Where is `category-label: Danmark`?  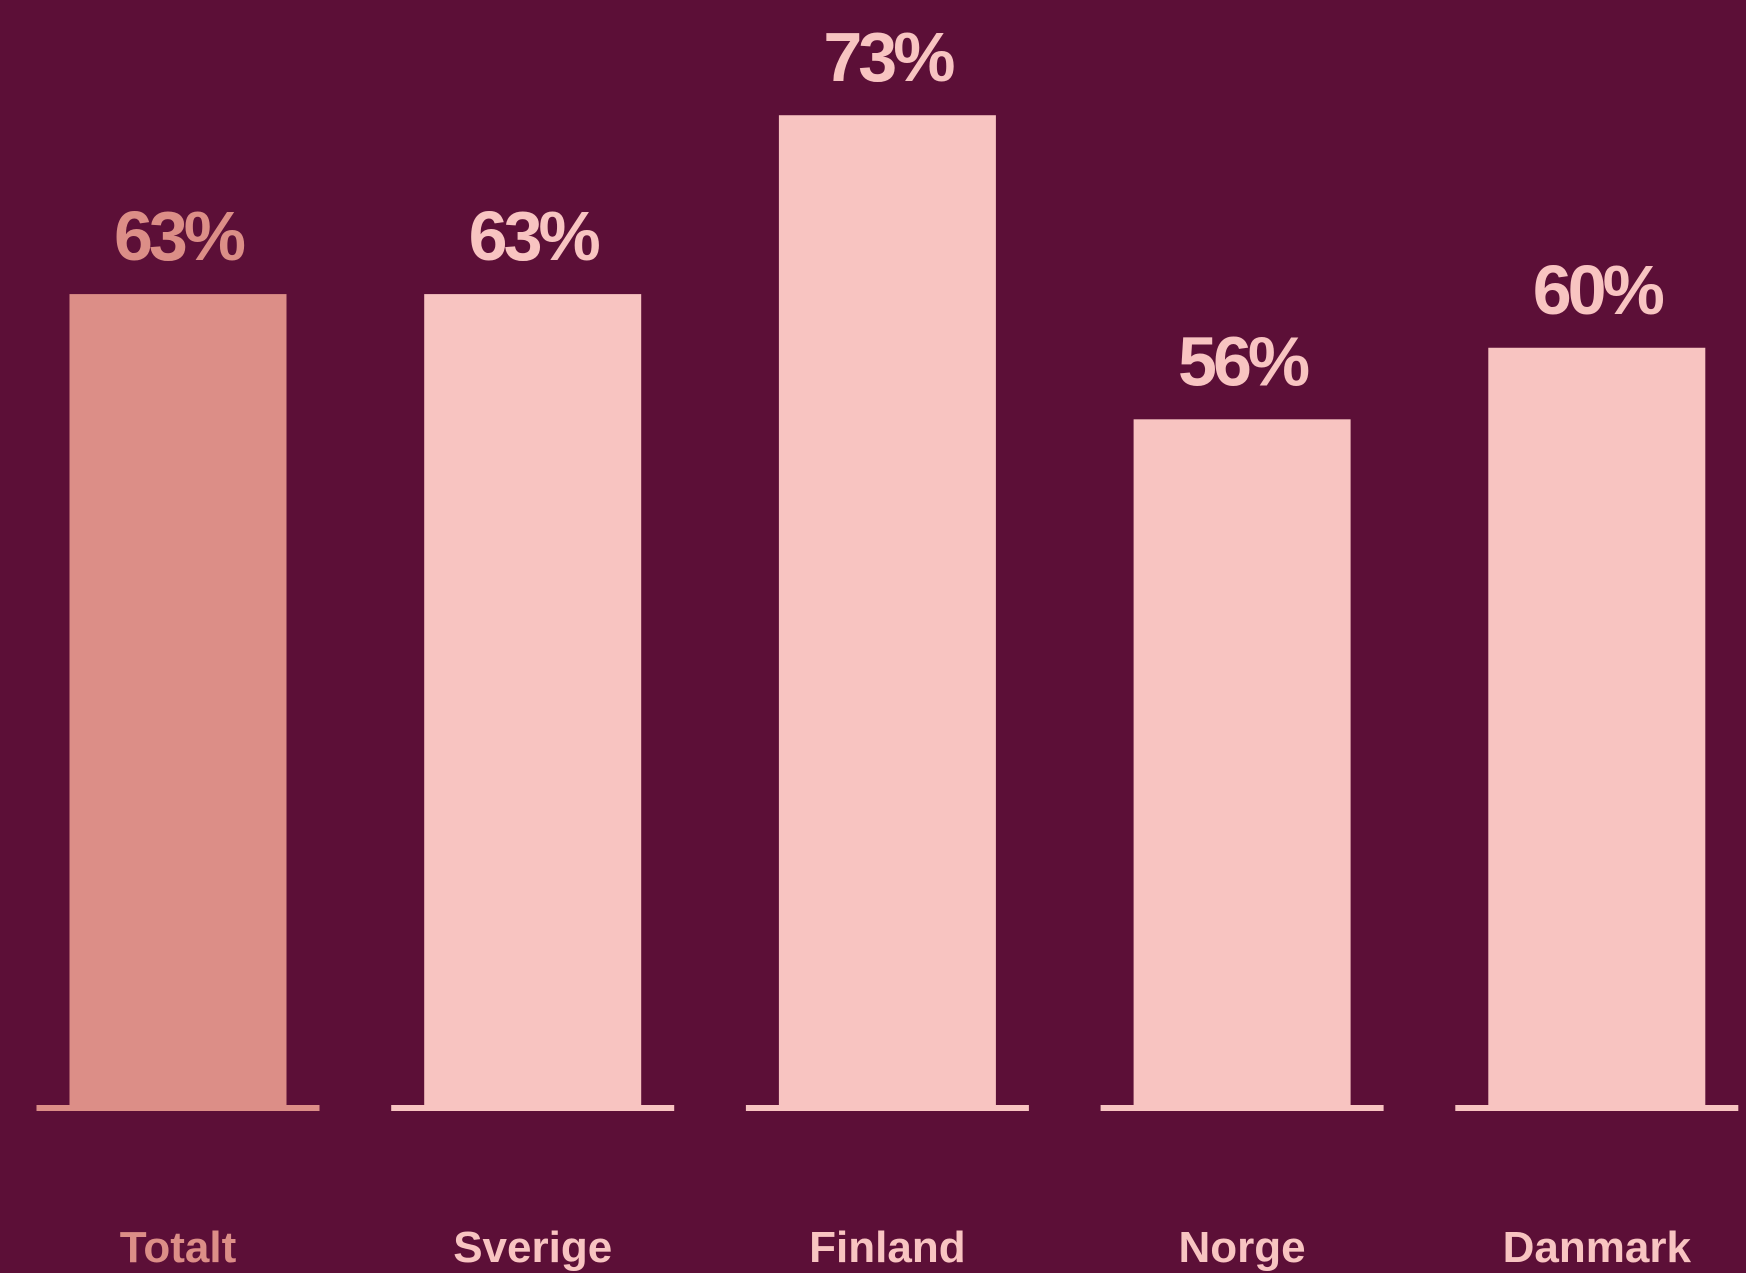
category-label: Danmark is located at coordinates (1597, 1247).